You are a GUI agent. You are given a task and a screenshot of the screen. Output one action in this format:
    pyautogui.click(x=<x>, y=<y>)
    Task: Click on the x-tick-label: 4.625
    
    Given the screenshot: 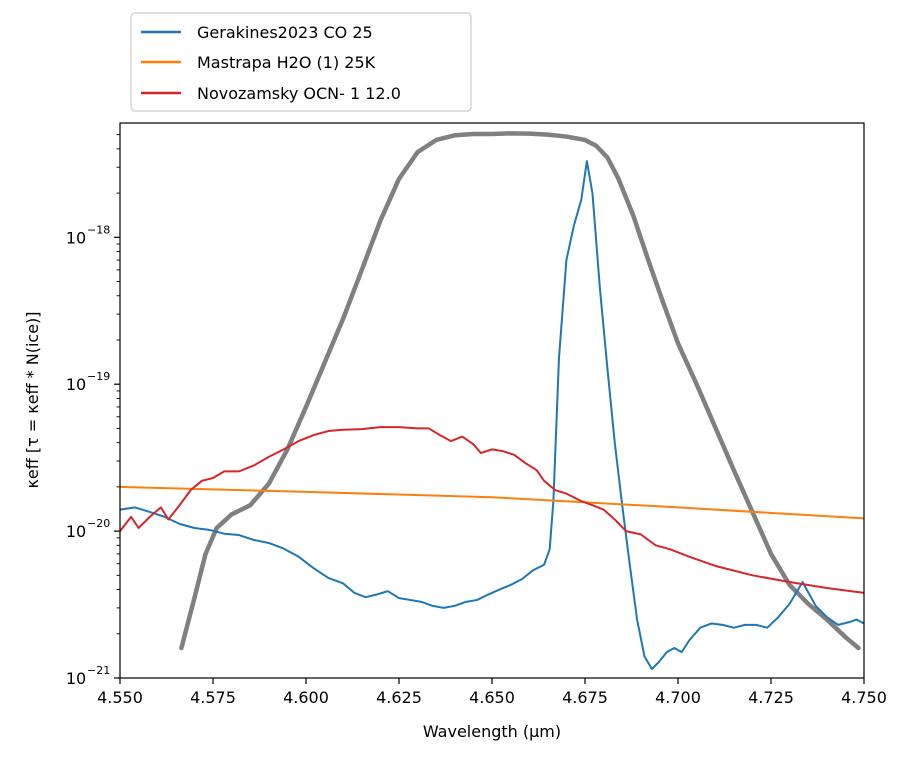 What is the action you would take?
    pyautogui.click(x=399, y=697)
    